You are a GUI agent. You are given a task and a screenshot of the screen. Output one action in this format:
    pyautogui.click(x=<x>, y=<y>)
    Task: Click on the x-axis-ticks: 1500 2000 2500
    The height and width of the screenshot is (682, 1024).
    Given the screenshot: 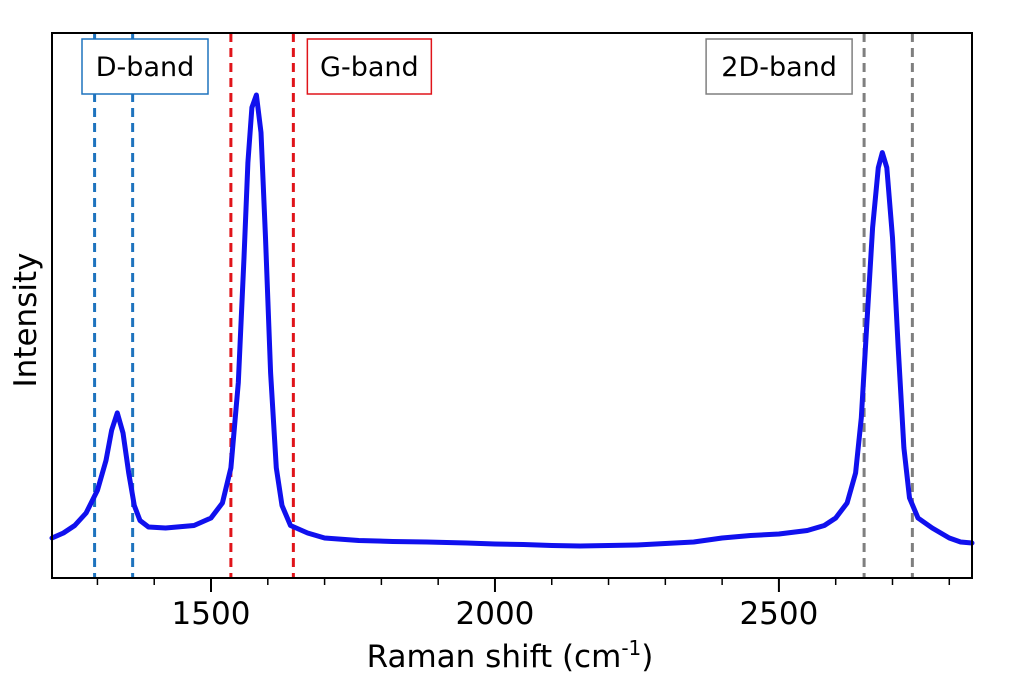 What is the action you would take?
    pyautogui.click(x=523, y=605)
    